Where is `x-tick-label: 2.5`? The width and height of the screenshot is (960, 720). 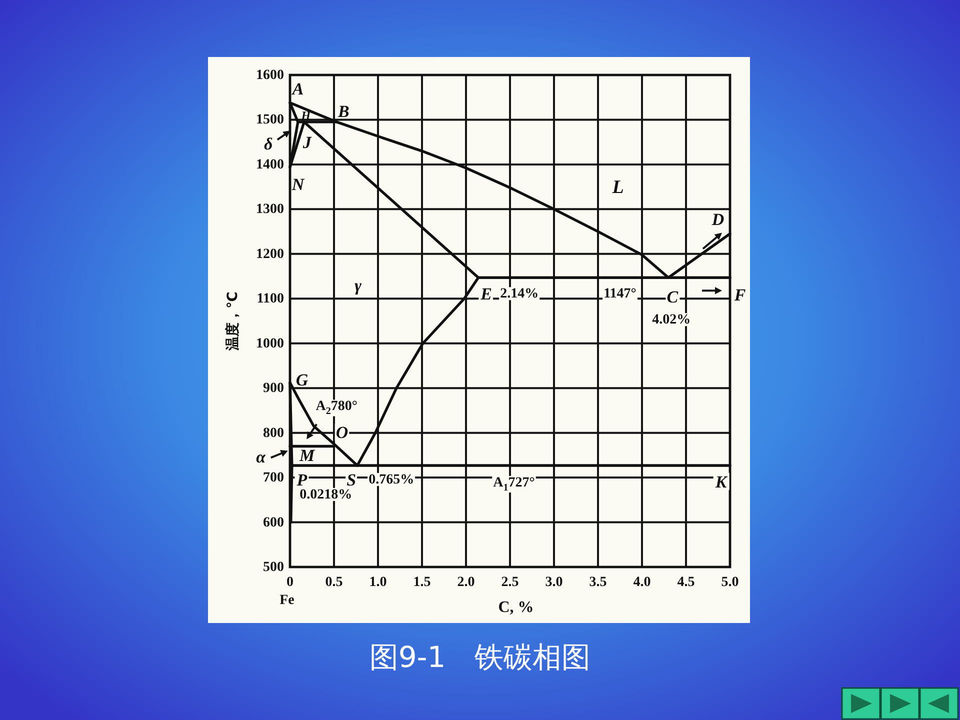 x-tick-label: 2.5 is located at coordinates (510, 582).